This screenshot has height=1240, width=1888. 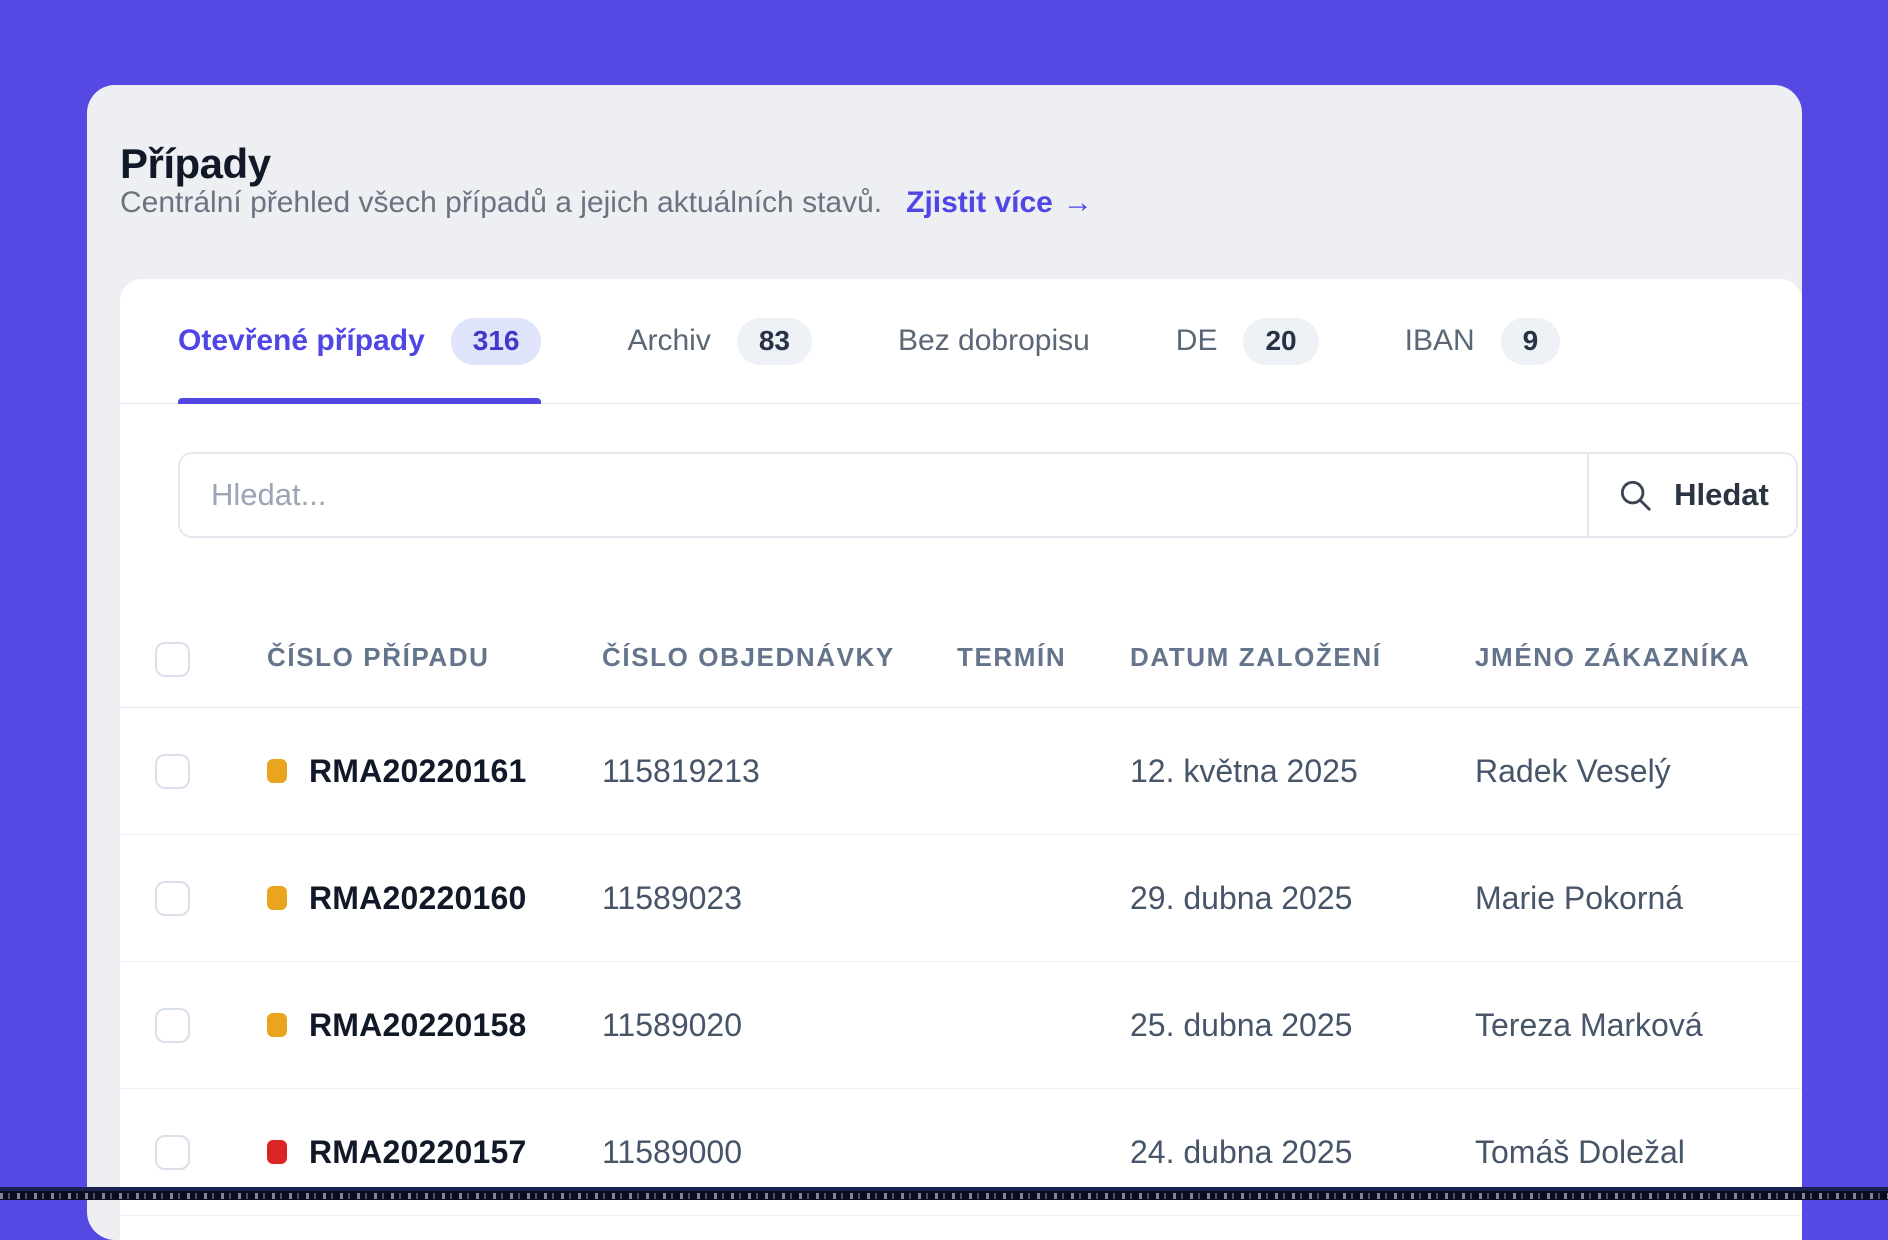 I want to click on tab-count-badge: 20, so click(x=1281, y=341).